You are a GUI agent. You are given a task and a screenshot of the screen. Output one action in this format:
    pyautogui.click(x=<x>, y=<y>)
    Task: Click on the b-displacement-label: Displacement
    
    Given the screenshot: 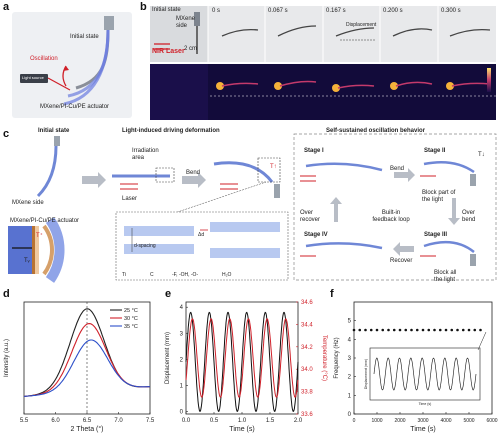 What is the action you would take?
    pyautogui.click(x=361, y=25)
    